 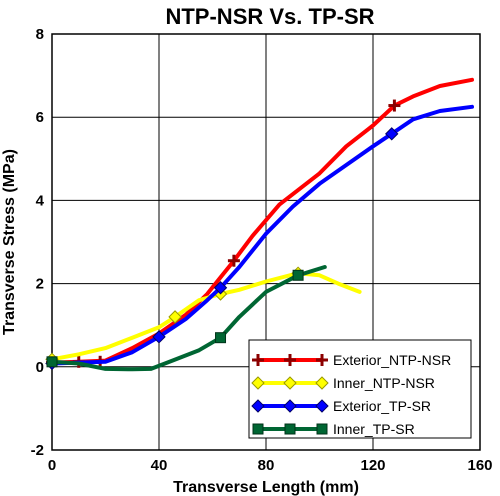 I want to click on y-tick-label: 8, so click(x=40, y=34).